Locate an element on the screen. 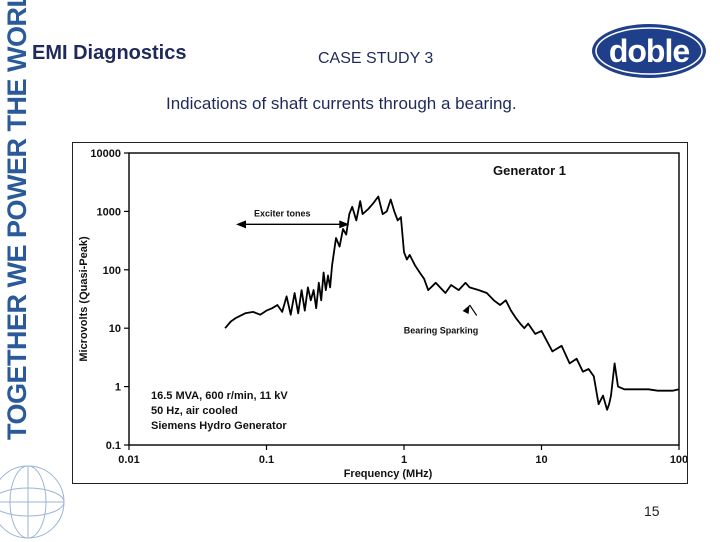  x-tick-label: 0.01 is located at coordinates (128, 460).